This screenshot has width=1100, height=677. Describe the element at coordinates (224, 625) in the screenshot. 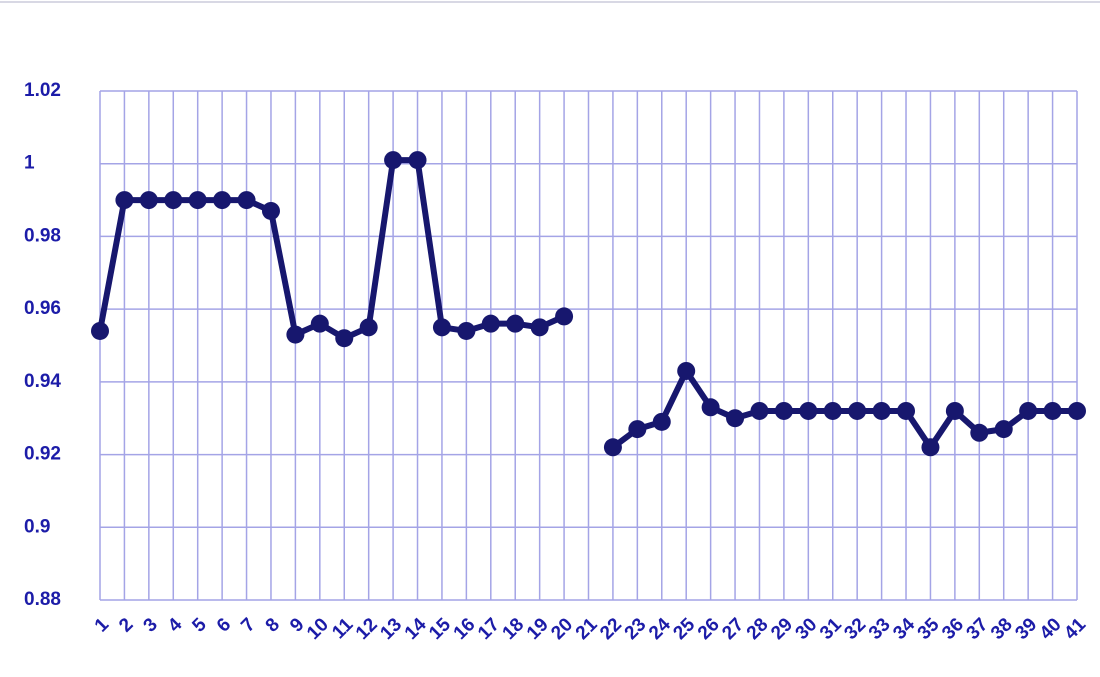

I see `x-tick-label: 6` at that location.